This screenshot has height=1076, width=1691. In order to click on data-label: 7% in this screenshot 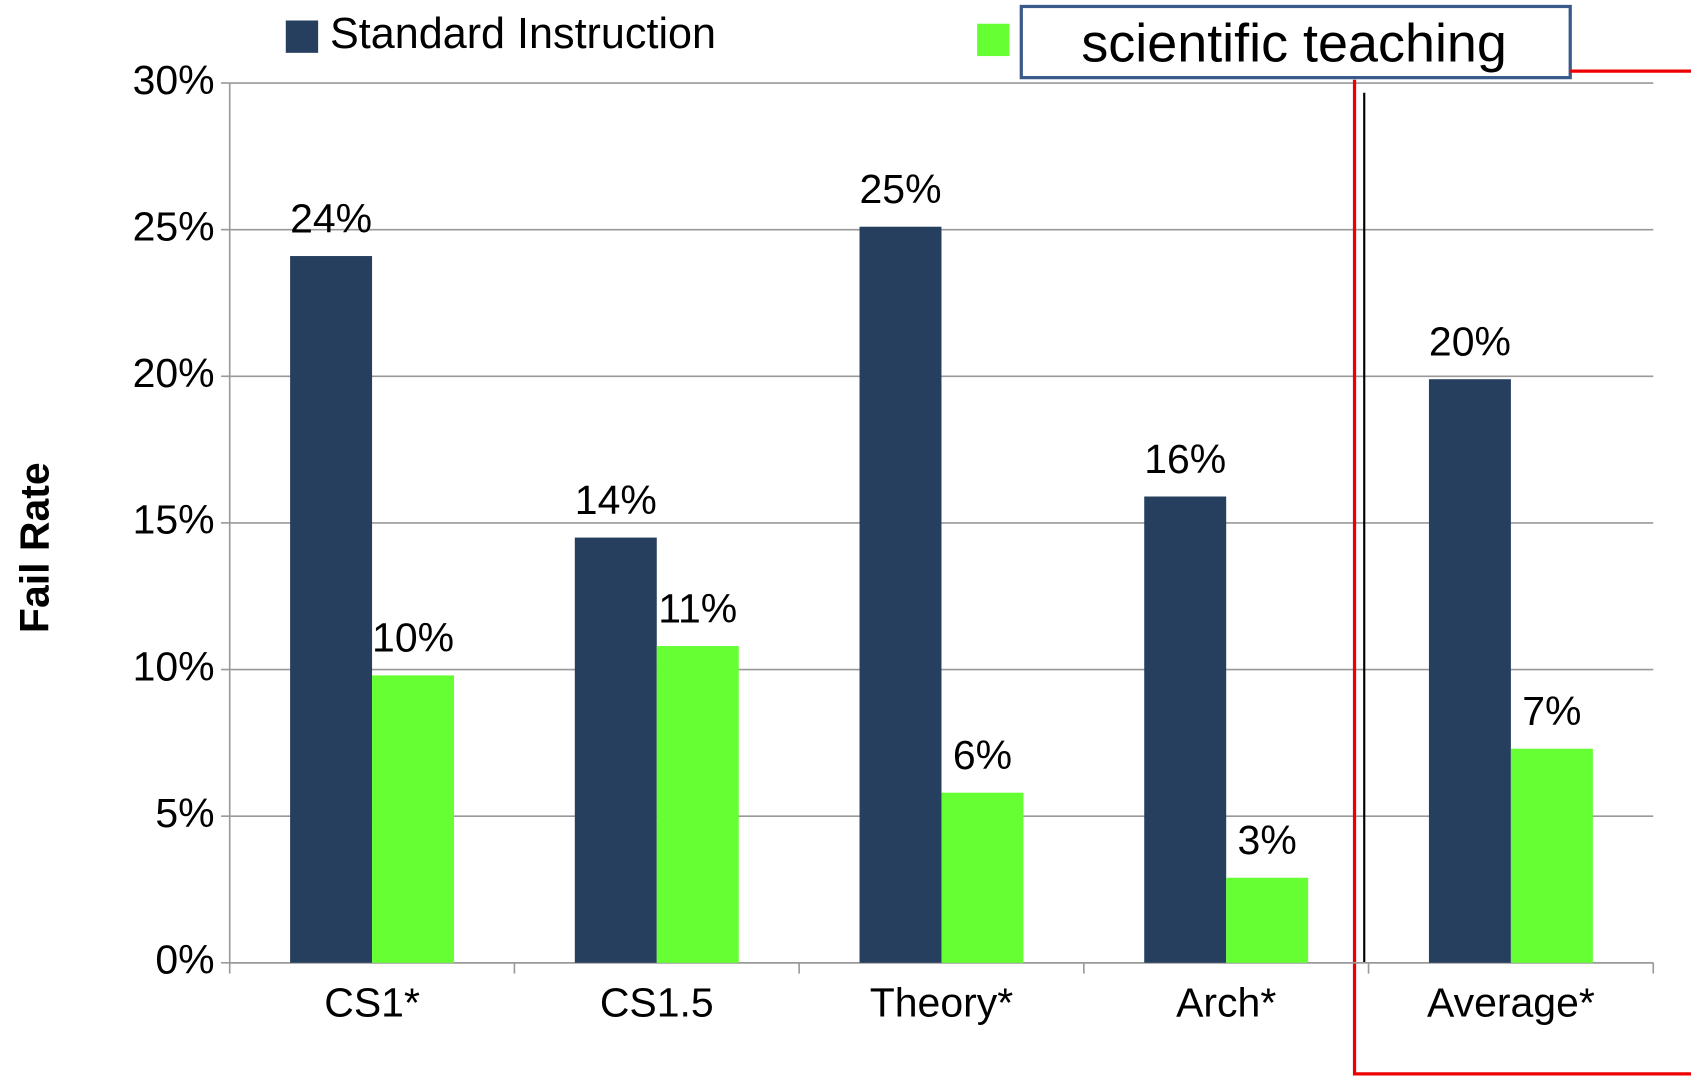, I will do `click(1551, 711)`.